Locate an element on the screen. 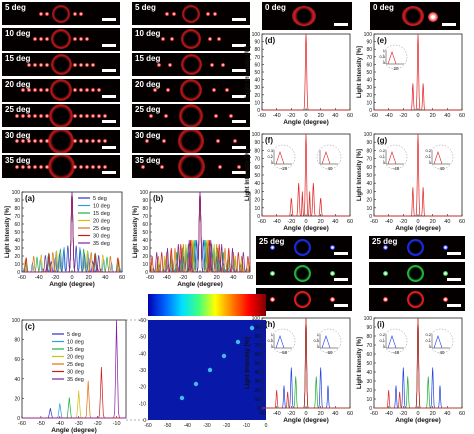  inset-y-tick-label: 0.3 is located at coordinates (270, 150).